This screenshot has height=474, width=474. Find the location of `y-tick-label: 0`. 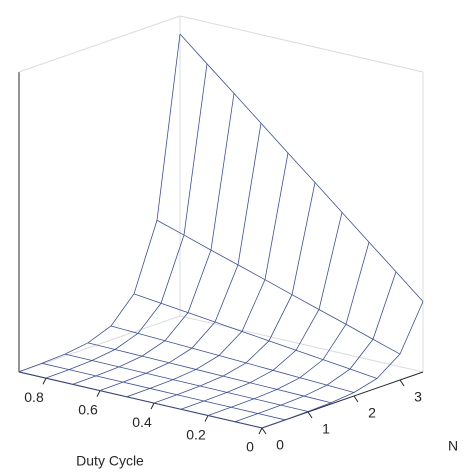

y-tick-label: 0 is located at coordinates (280, 445).